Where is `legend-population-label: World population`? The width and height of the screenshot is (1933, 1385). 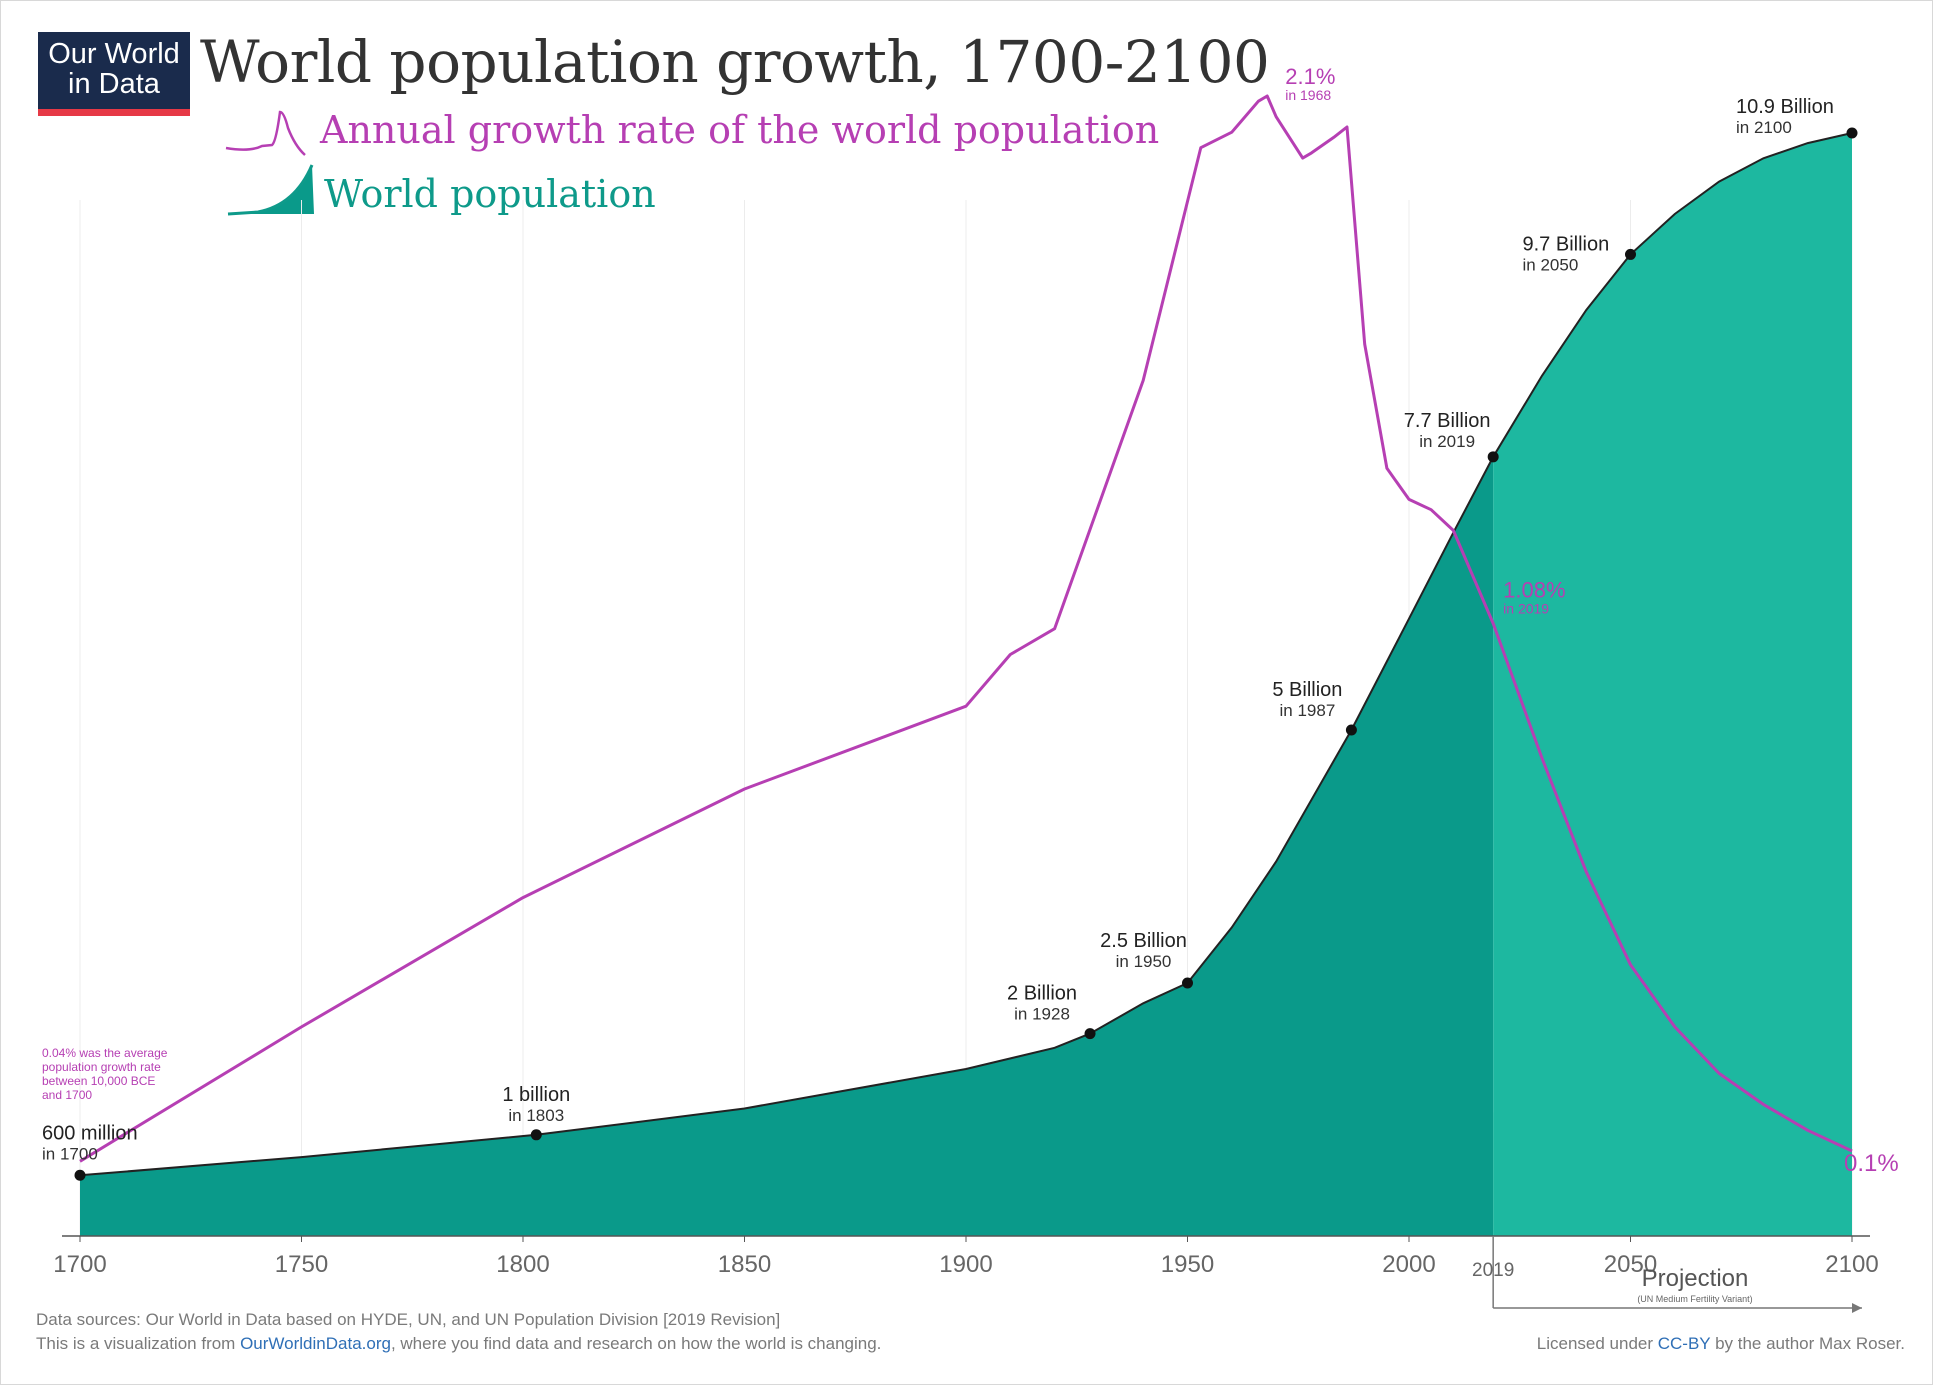
legend-population-label: World population is located at coordinates (490, 194).